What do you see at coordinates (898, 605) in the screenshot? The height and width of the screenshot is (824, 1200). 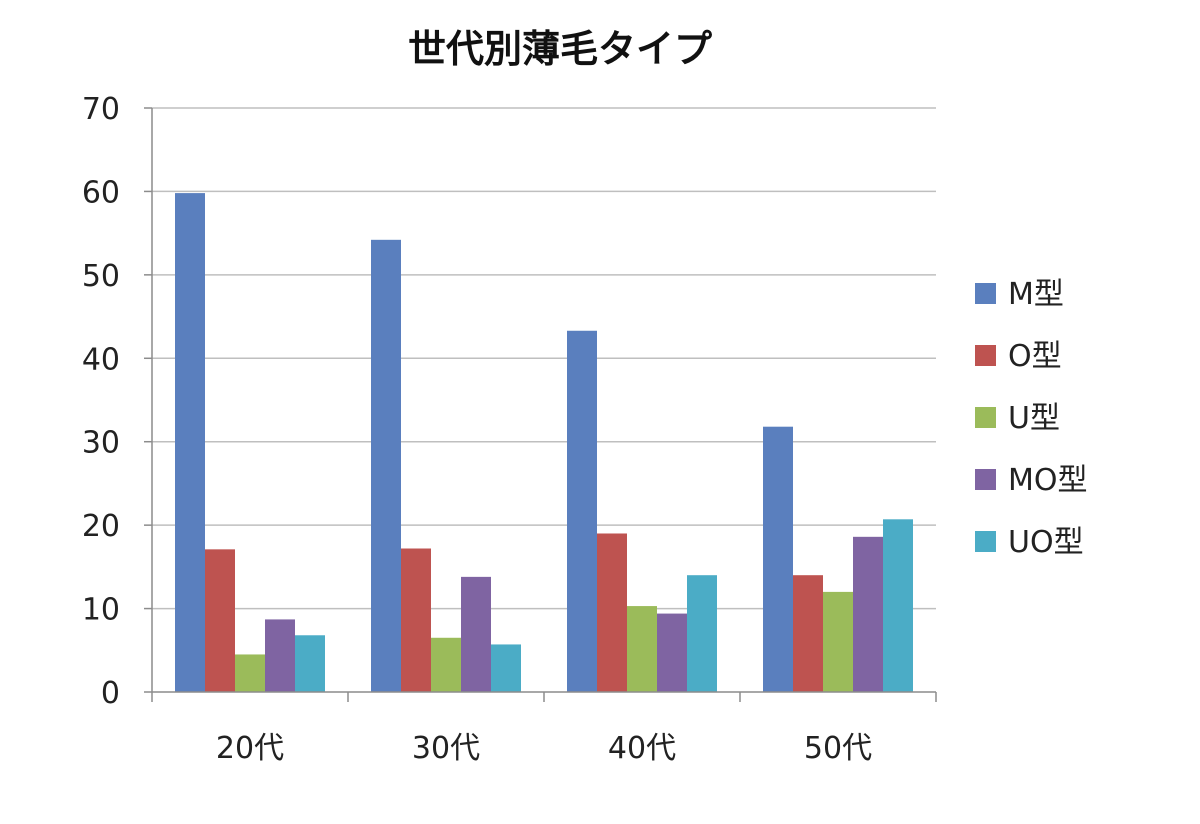 I see `bar-UO型-50代` at bounding box center [898, 605].